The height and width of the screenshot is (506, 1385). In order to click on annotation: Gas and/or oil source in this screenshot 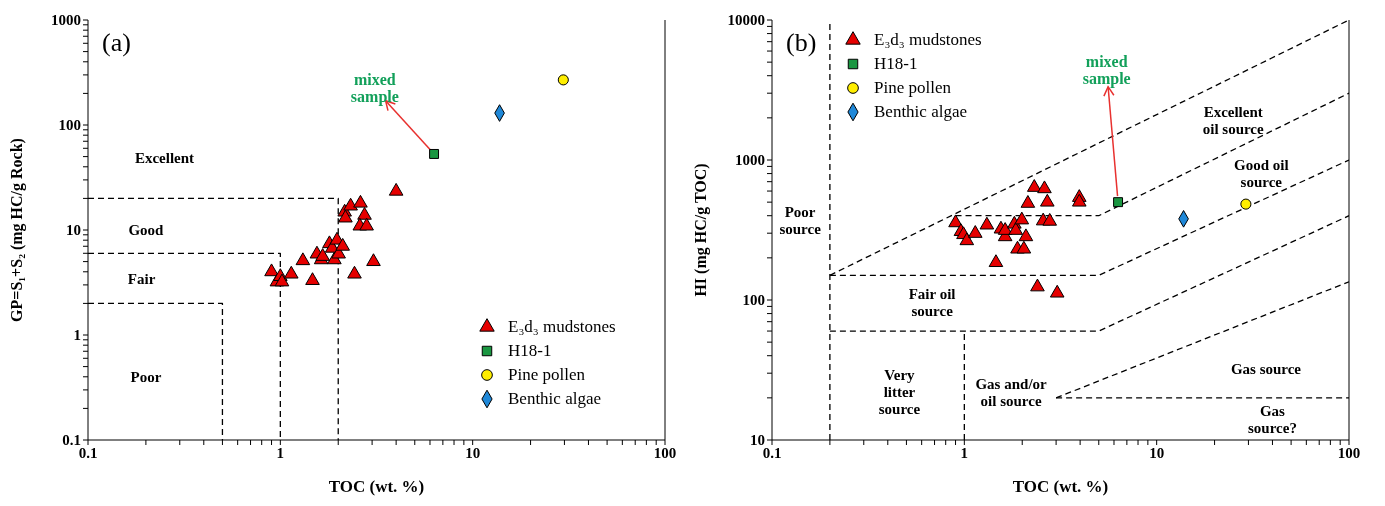, I will do `click(1011, 392)`.